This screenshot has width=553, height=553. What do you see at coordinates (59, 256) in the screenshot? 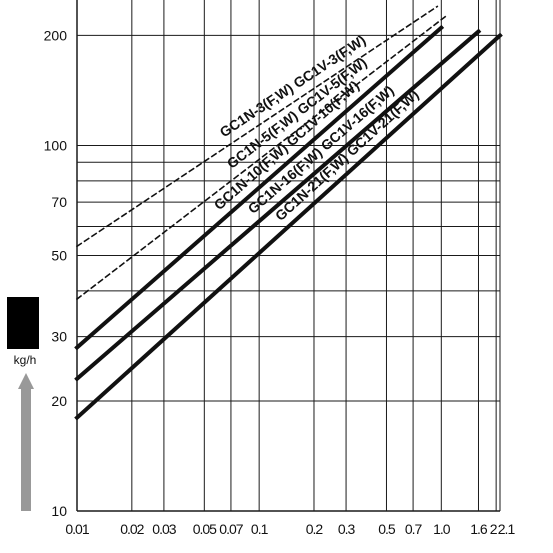
I see `y-tick-label: 50` at bounding box center [59, 256].